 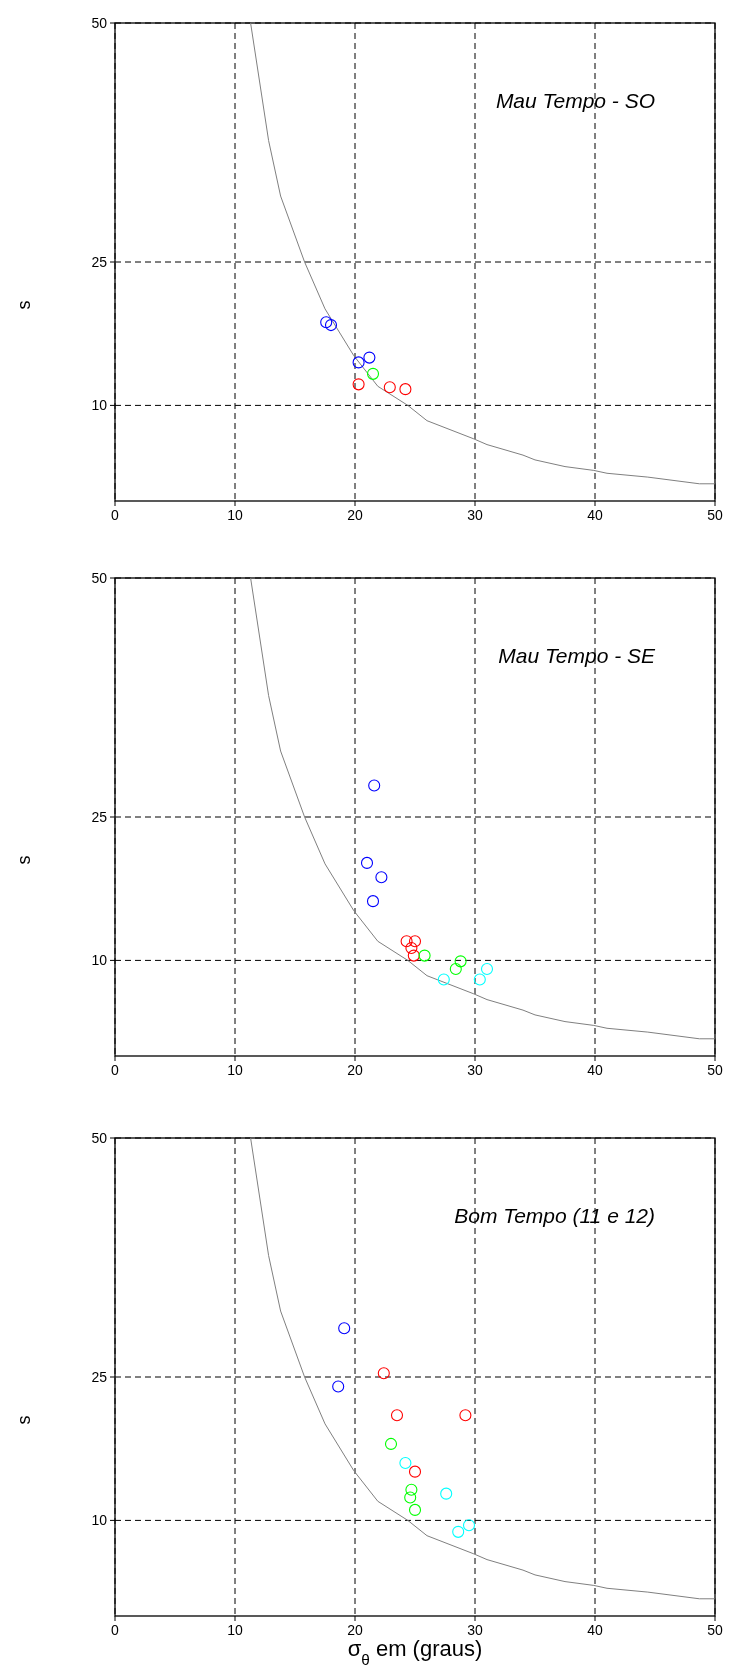 What do you see at coordinates (415, 1652) in the screenshot?
I see `x-axis-title: σ$_{θ}$ em (graus)` at bounding box center [415, 1652].